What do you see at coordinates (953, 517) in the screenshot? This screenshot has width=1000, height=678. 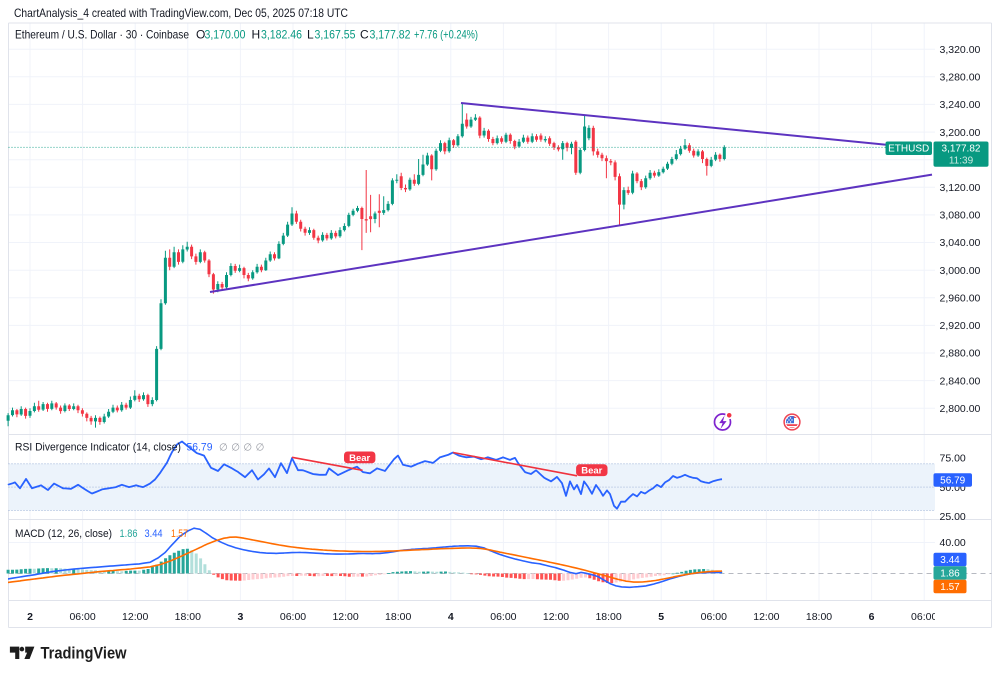 I see `svg-text: 25.00` at bounding box center [953, 517].